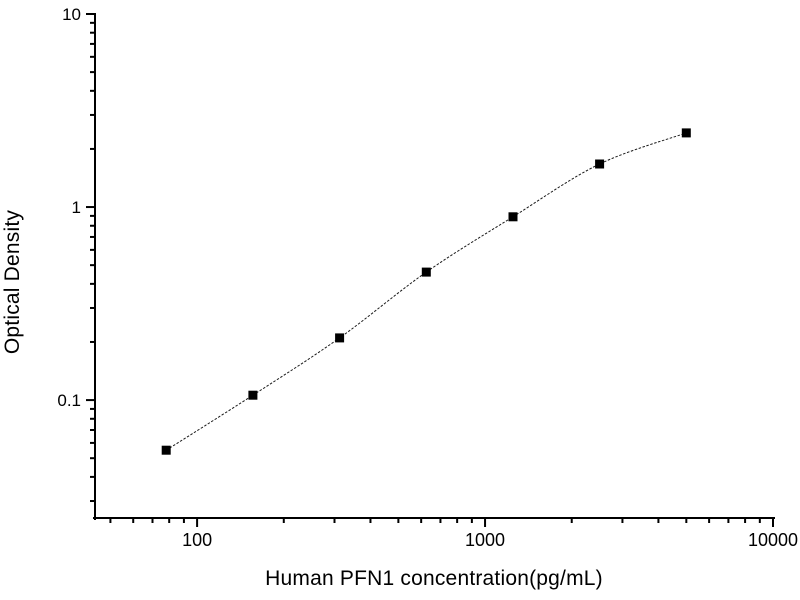  What do you see at coordinates (76, 207) in the screenshot?
I see `y-tick-label: 1` at bounding box center [76, 207].